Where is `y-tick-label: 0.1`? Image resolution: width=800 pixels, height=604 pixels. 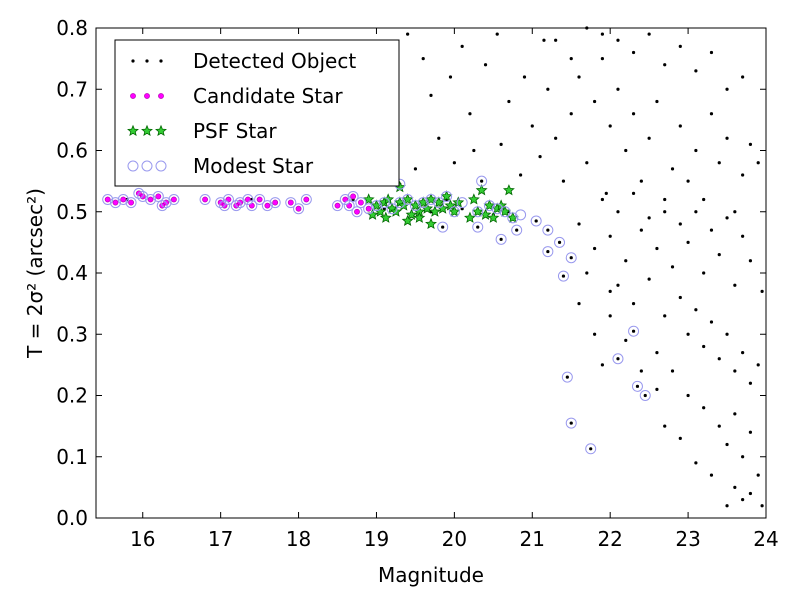 y-tick-label: 0.1 is located at coordinates (72, 457).